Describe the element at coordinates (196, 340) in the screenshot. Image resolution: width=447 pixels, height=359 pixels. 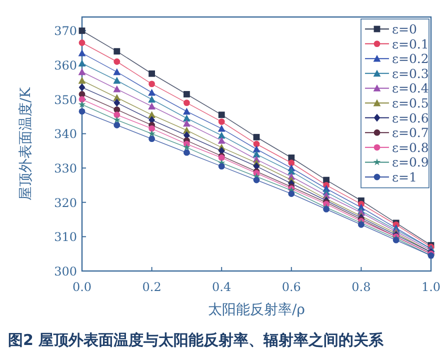
I see `caption: 图2 屋顶外表面温度与太阳能反射率、辐射率之间的关系` at that location.